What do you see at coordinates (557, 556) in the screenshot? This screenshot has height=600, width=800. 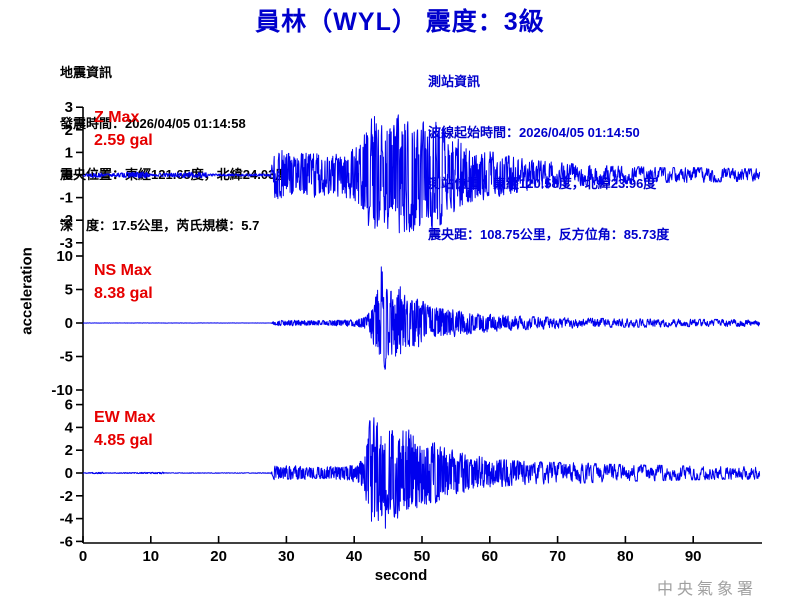 I see `x-tick-label: 70` at bounding box center [557, 556].